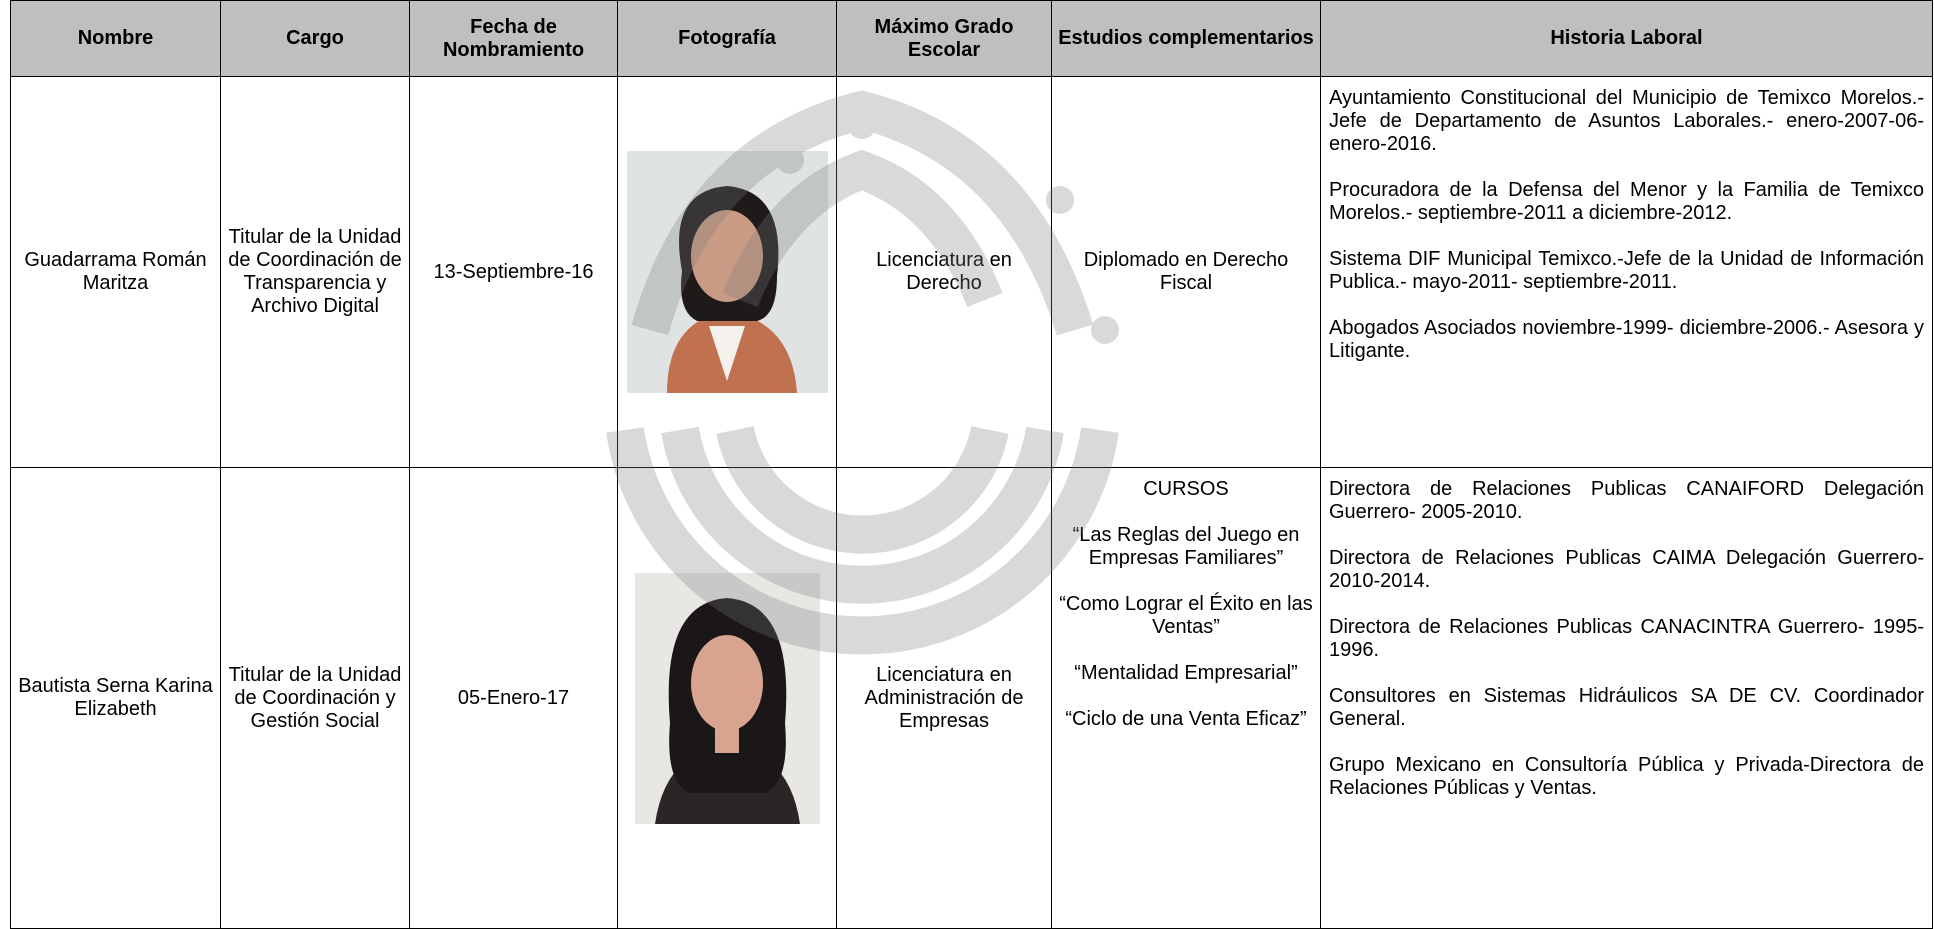  I want to click on header-cell: Fotografía, so click(727, 38).